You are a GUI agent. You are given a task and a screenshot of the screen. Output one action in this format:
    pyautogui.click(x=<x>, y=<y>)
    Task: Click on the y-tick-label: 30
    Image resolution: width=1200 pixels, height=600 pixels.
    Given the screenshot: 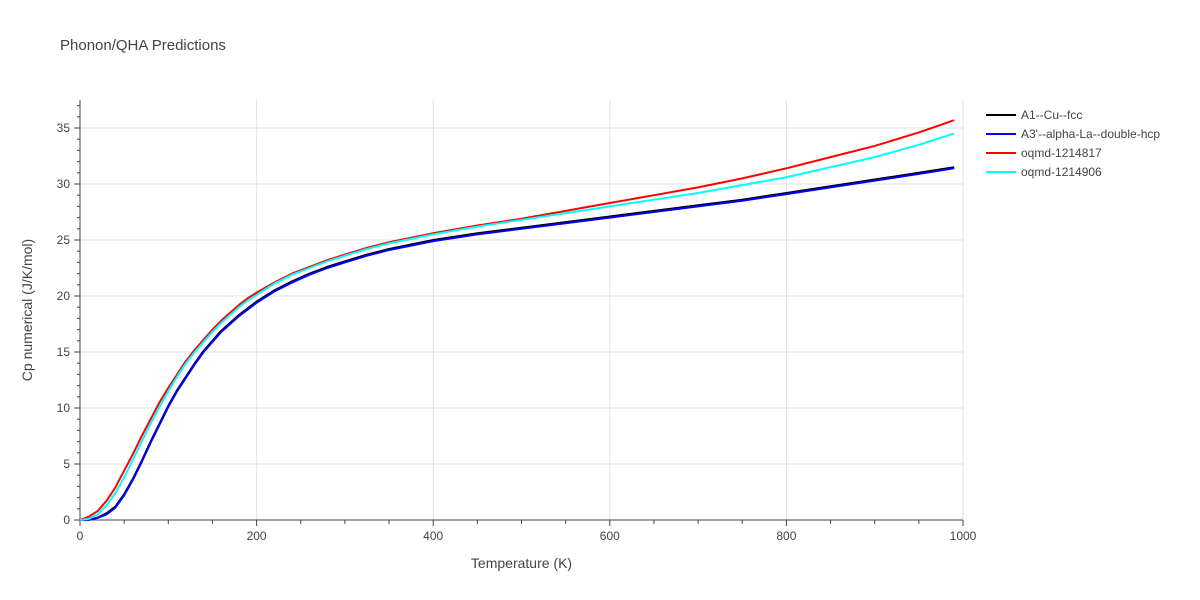 What is the action you would take?
    pyautogui.click(x=64, y=184)
    